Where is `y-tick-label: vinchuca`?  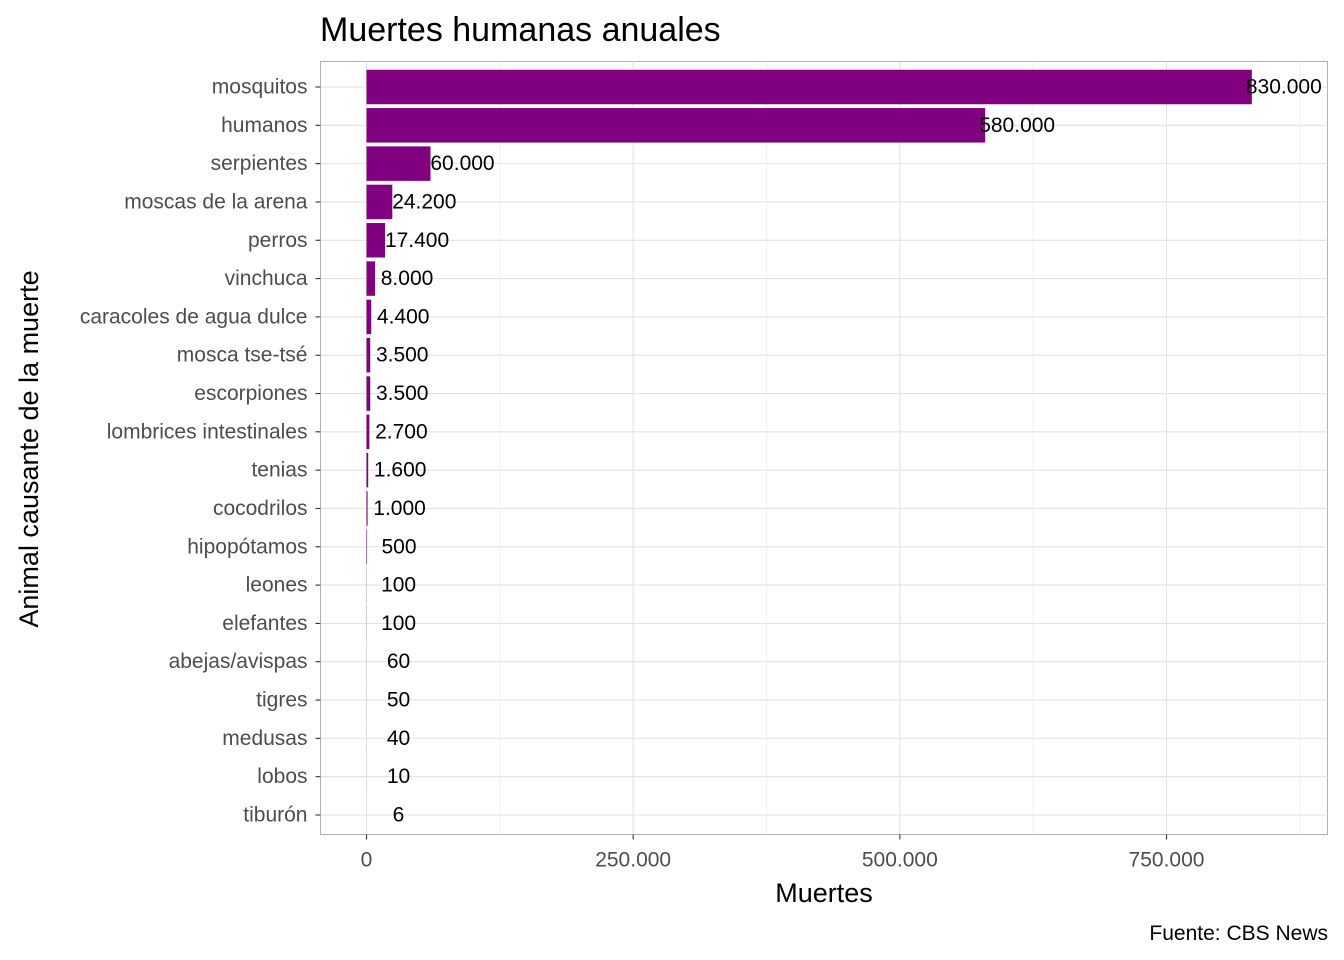 y-tick-label: vinchuca is located at coordinates (266, 278).